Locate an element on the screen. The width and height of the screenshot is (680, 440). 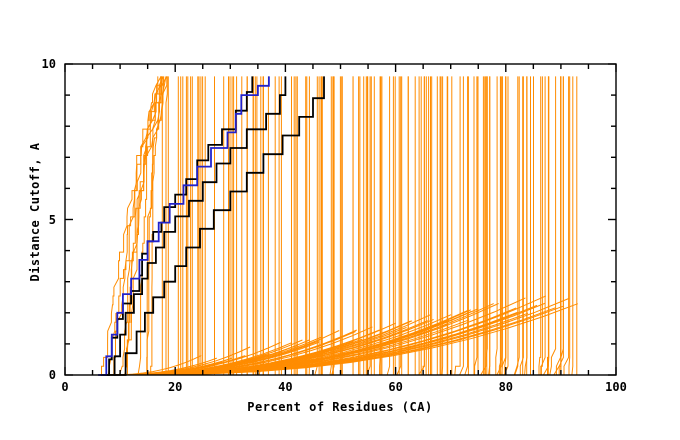
x-tick-label: 80 is located at coordinates (506, 387).